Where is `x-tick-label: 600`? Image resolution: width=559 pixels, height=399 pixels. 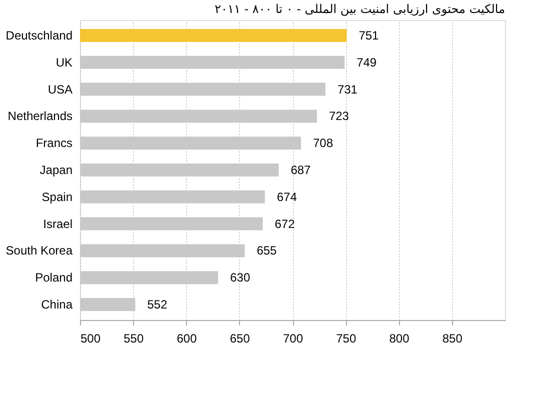
x-tick-label: 600 is located at coordinates (187, 339).